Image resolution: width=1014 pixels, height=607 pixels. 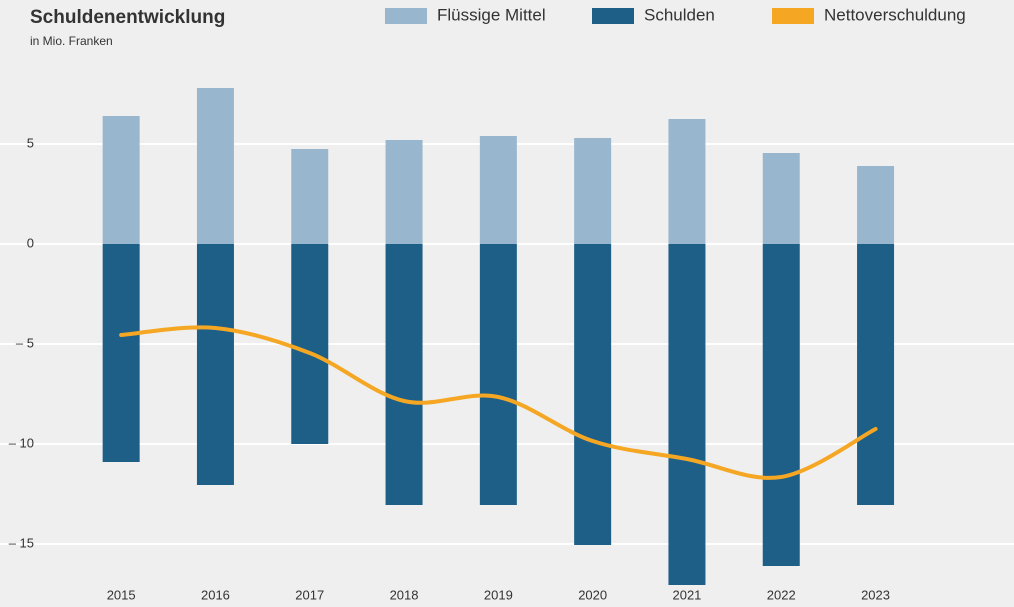 What do you see at coordinates (491, 14) in the screenshot?
I see `legend-label: Flüssige Mittel` at bounding box center [491, 14].